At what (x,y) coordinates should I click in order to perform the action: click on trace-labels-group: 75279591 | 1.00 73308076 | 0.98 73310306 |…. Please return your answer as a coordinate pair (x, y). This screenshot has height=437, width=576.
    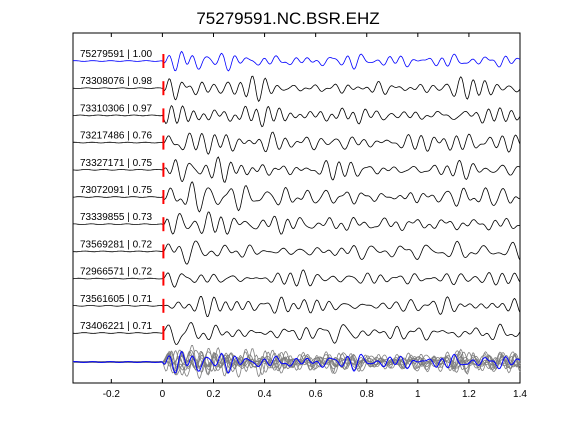
    Looking at the image, I should click on (116, 190).